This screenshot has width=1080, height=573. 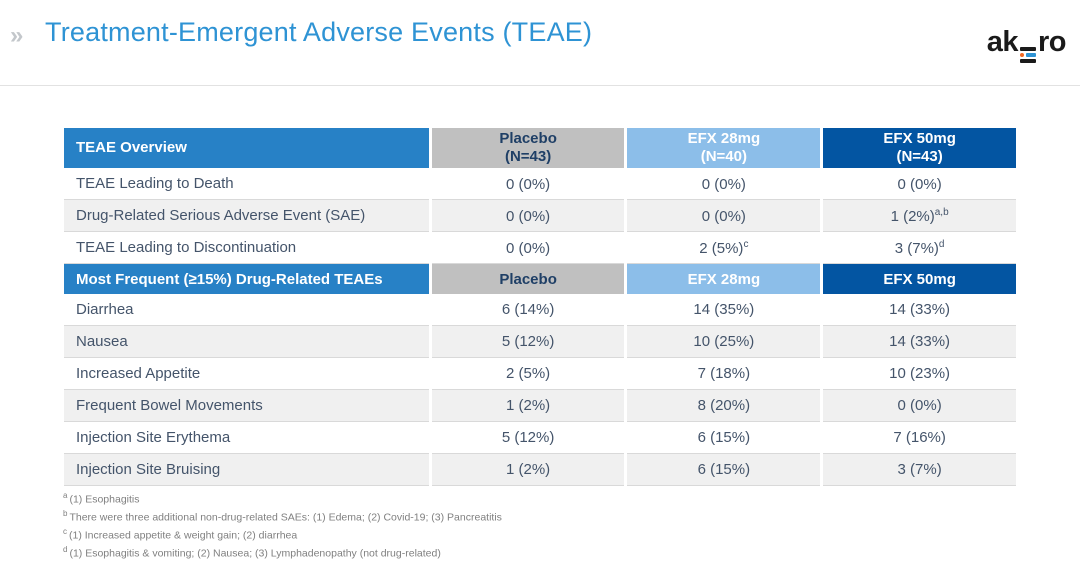 What do you see at coordinates (246, 374) in the screenshot?
I see `row-label: Increased Appetite` at bounding box center [246, 374].